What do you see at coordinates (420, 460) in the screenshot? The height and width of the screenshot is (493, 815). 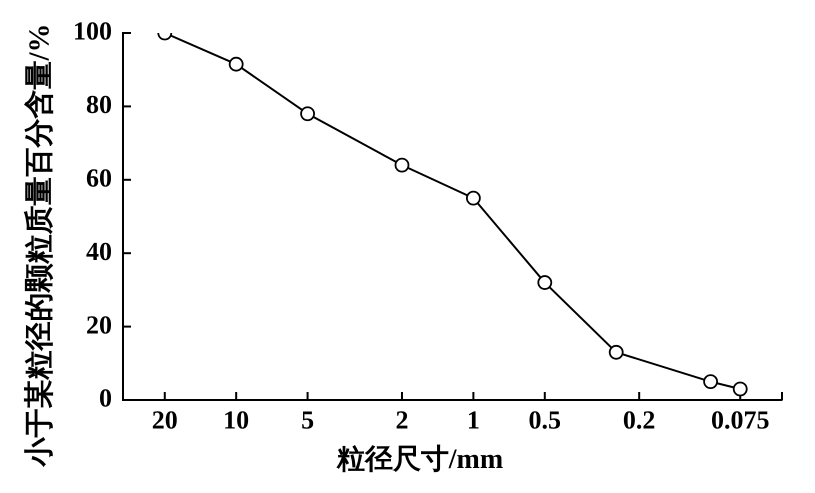 I see `x-axis-title: 粒径尺寸/mm` at bounding box center [420, 460].